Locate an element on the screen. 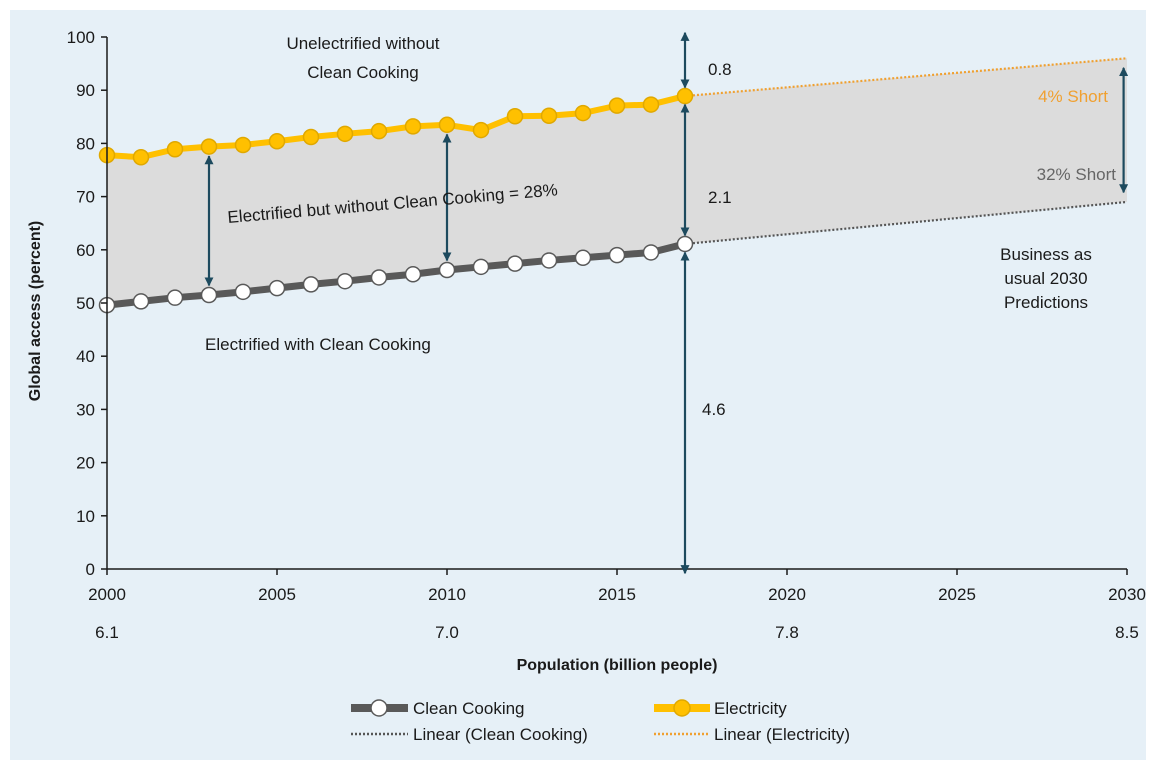  y-axis-title: Global access (percent) is located at coordinates (35, 311).